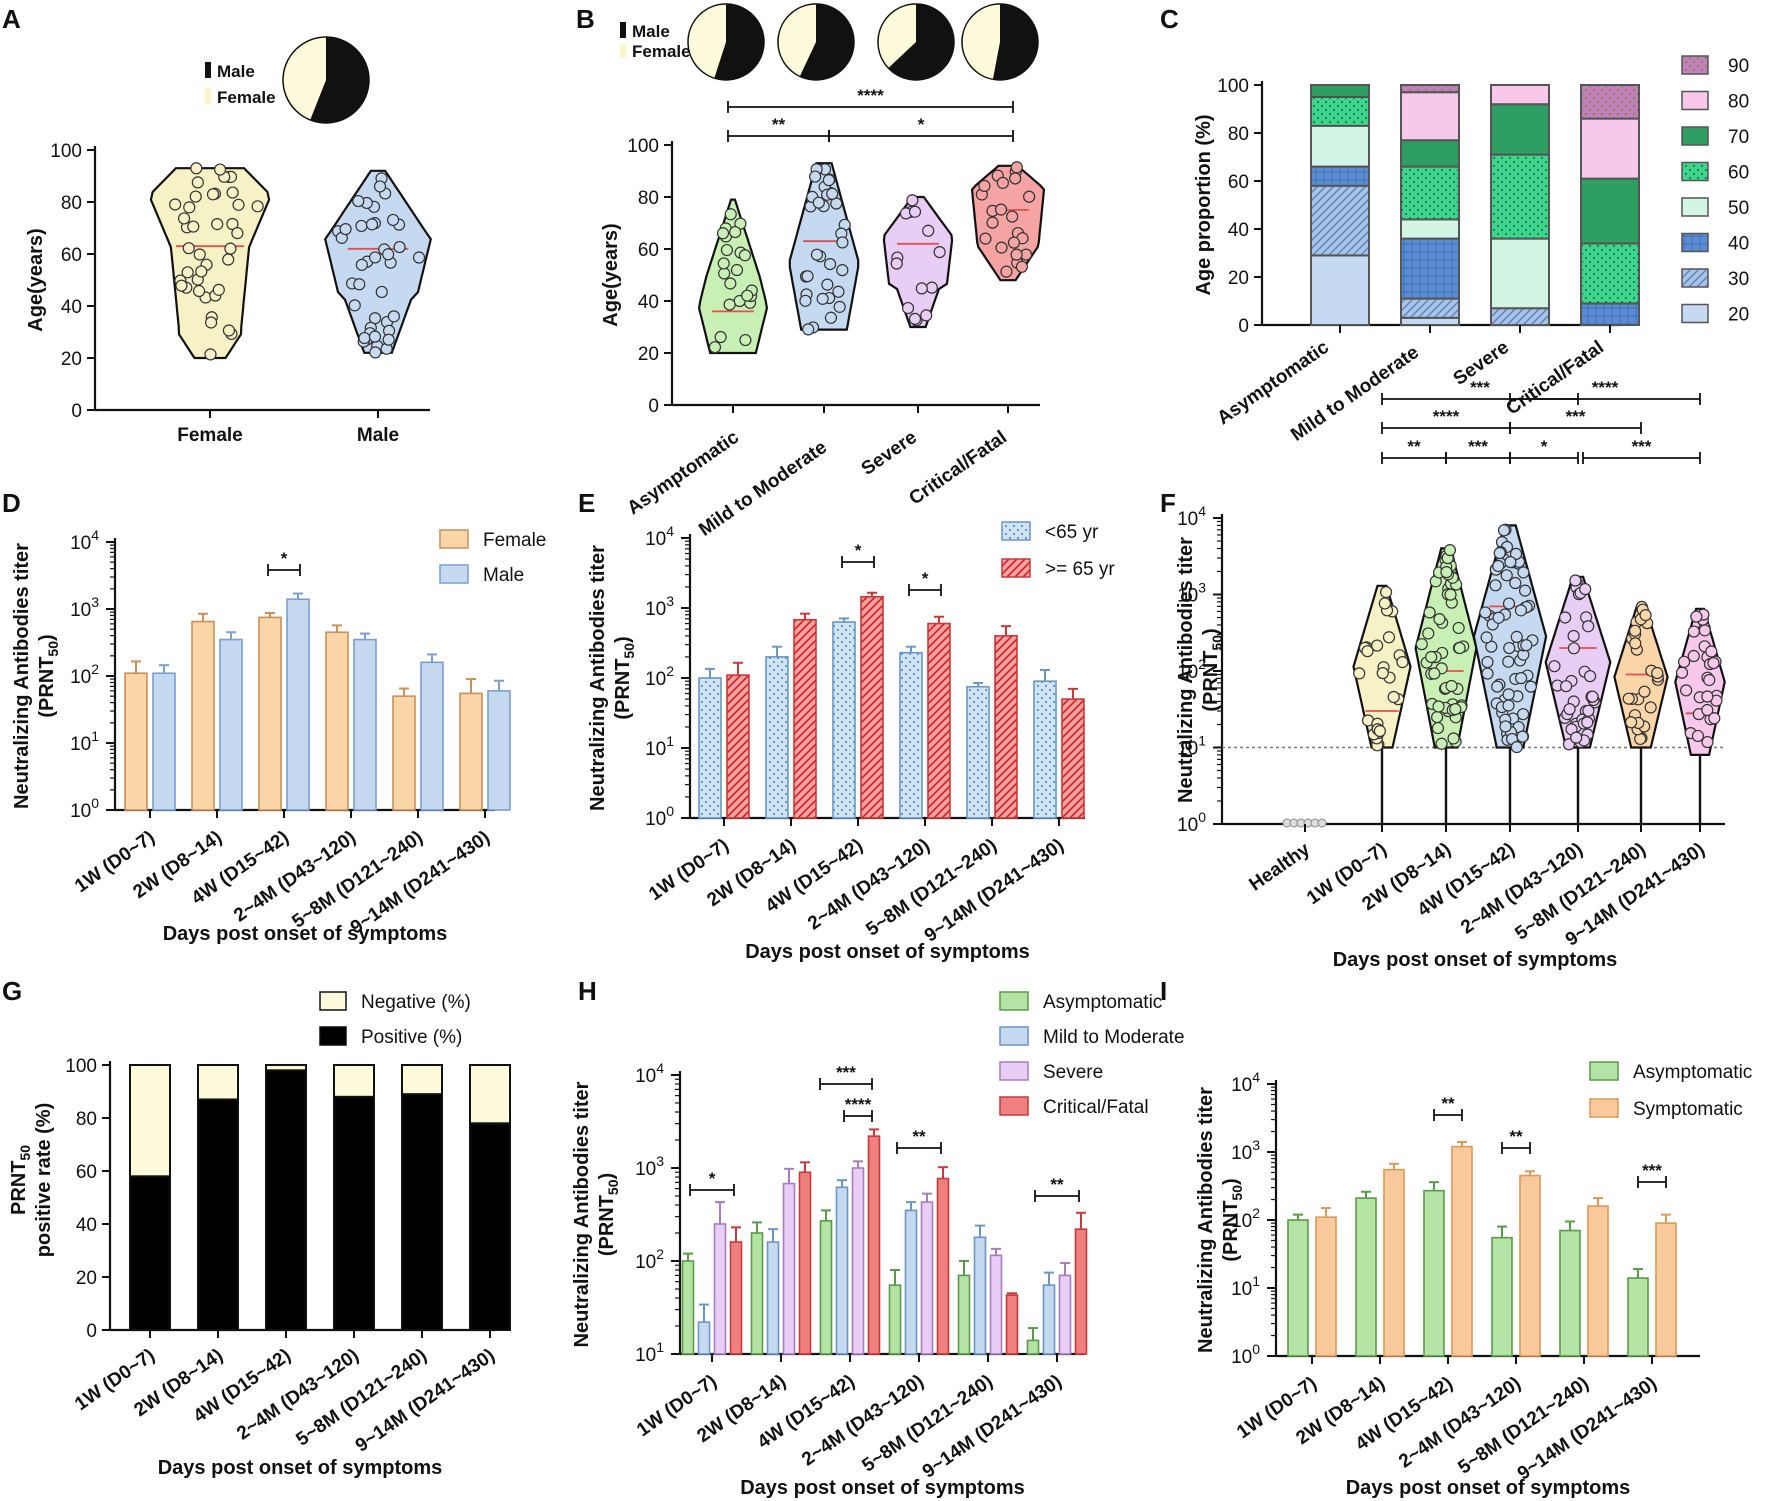  What do you see at coordinates (648, 198) in the screenshot?
I see `y-tick-label: 80` at bounding box center [648, 198].